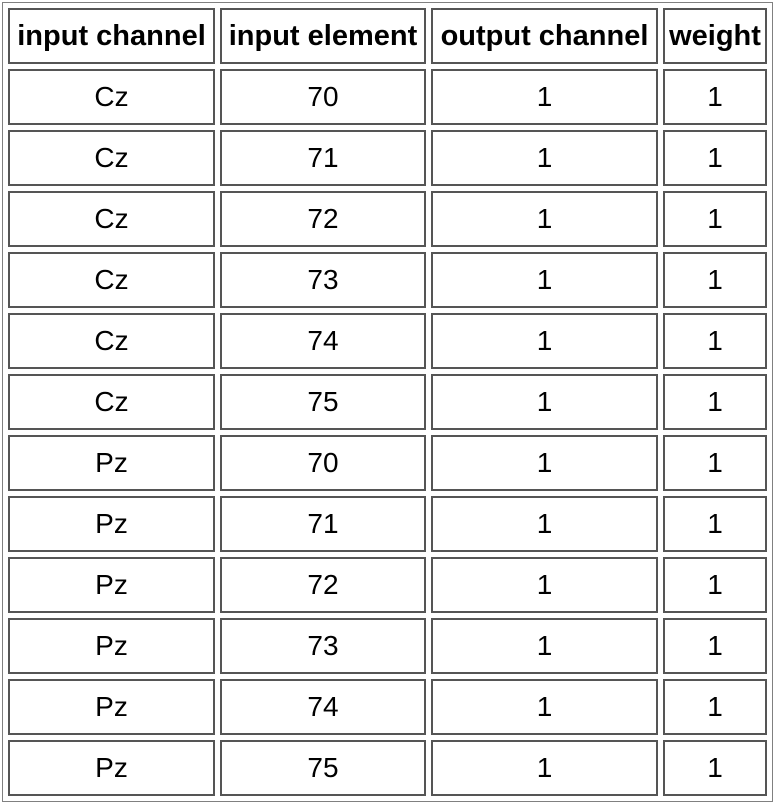  I want to click on table-row: Pz 73 1 1, so click(387, 646).